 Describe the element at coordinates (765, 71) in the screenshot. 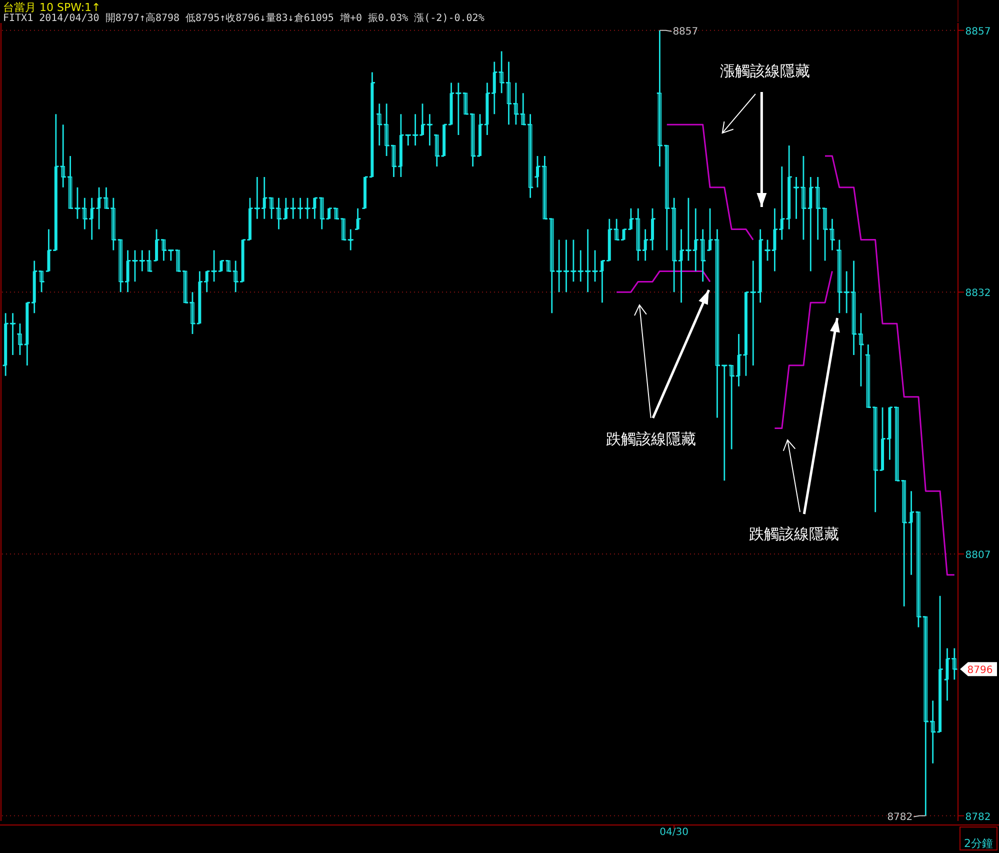

I see `annotation: 漲觸該線隱藏` at that location.